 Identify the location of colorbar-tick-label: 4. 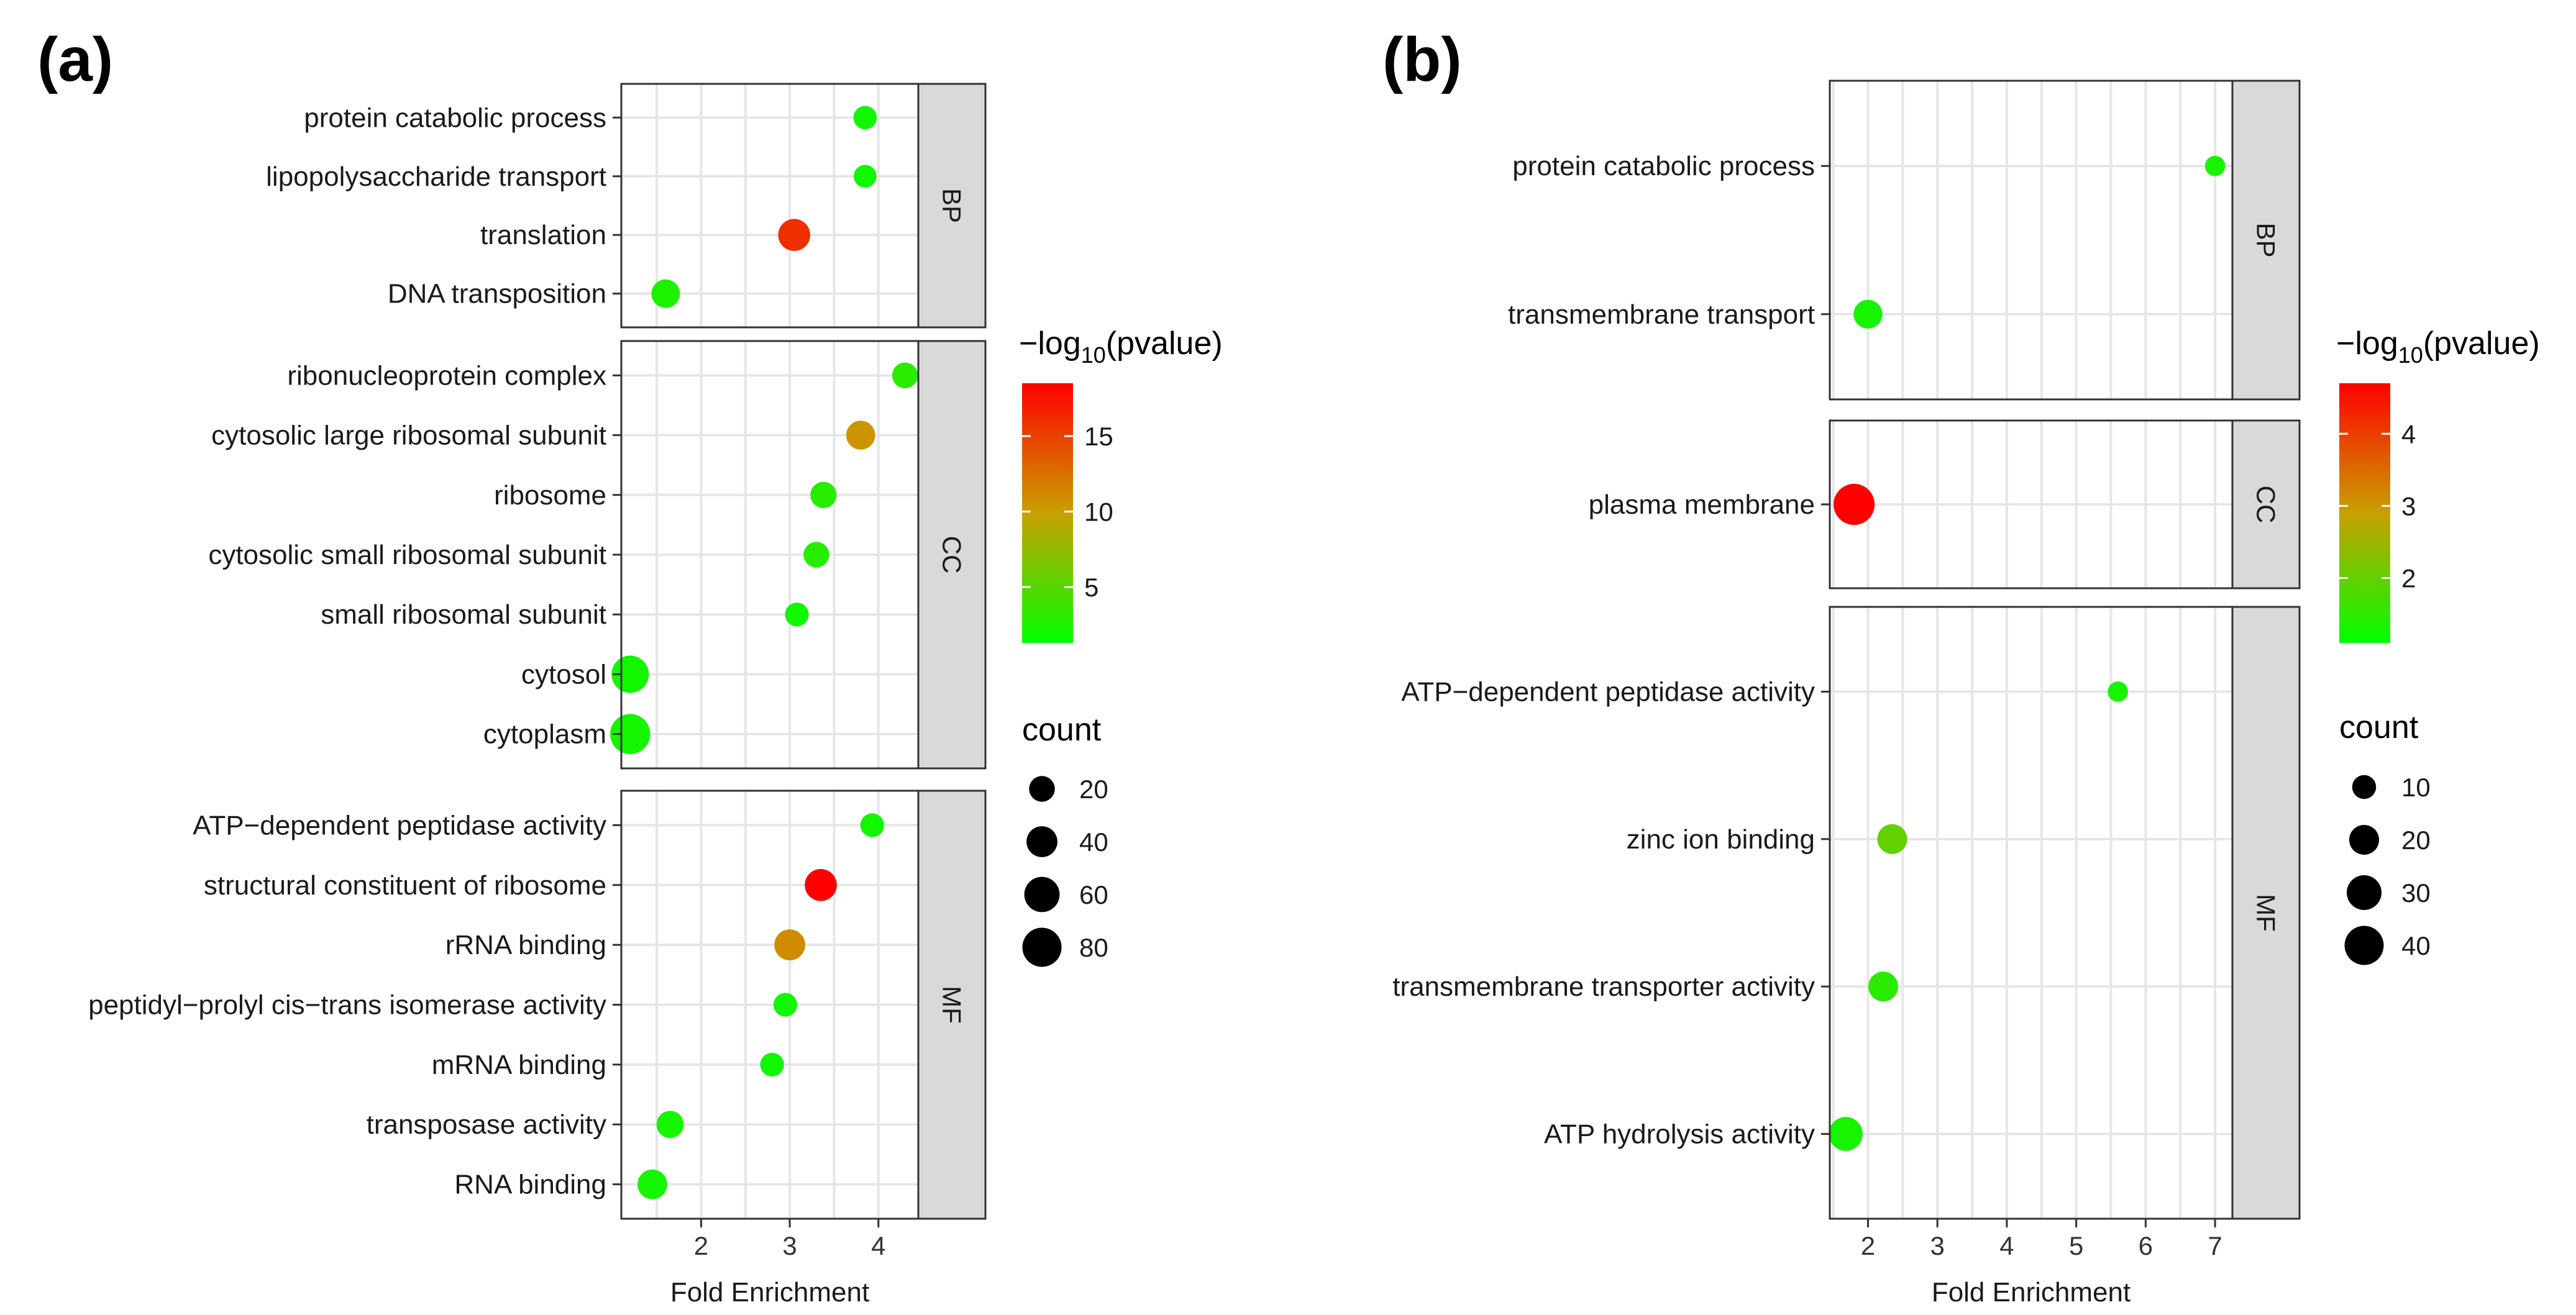
(2408, 433).